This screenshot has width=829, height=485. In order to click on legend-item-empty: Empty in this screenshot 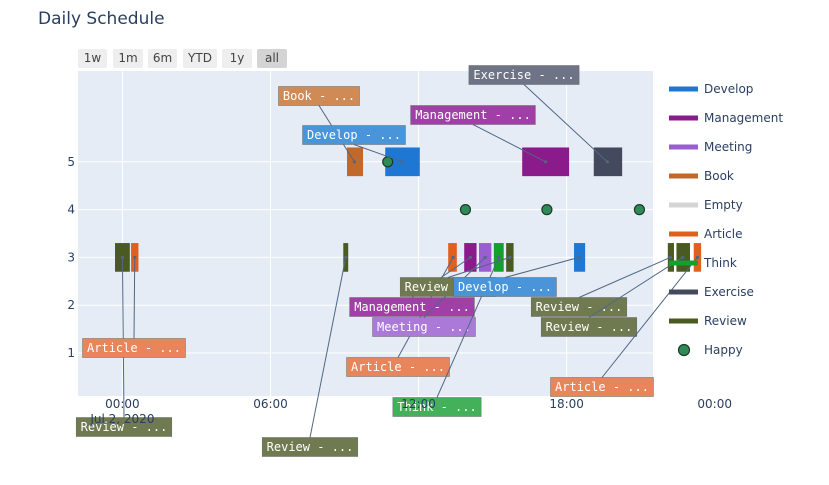, I will do `click(706, 205)`.